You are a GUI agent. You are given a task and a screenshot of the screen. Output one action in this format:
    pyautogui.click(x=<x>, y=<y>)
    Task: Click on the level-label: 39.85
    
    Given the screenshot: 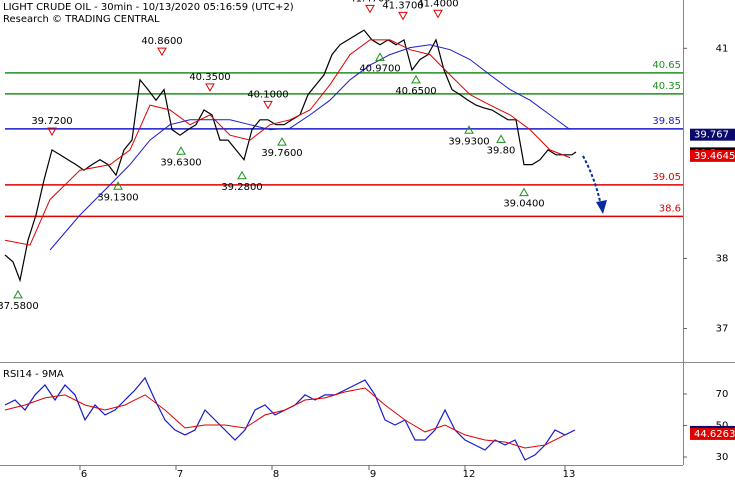 What is the action you would take?
    pyautogui.click(x=666, y=121)
    